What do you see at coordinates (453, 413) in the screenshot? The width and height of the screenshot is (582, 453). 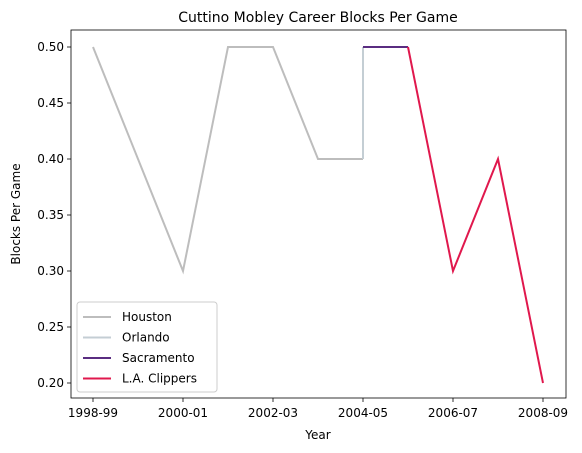 I see `x-tick-label: 2006-07` at bounding box center [453, 413].